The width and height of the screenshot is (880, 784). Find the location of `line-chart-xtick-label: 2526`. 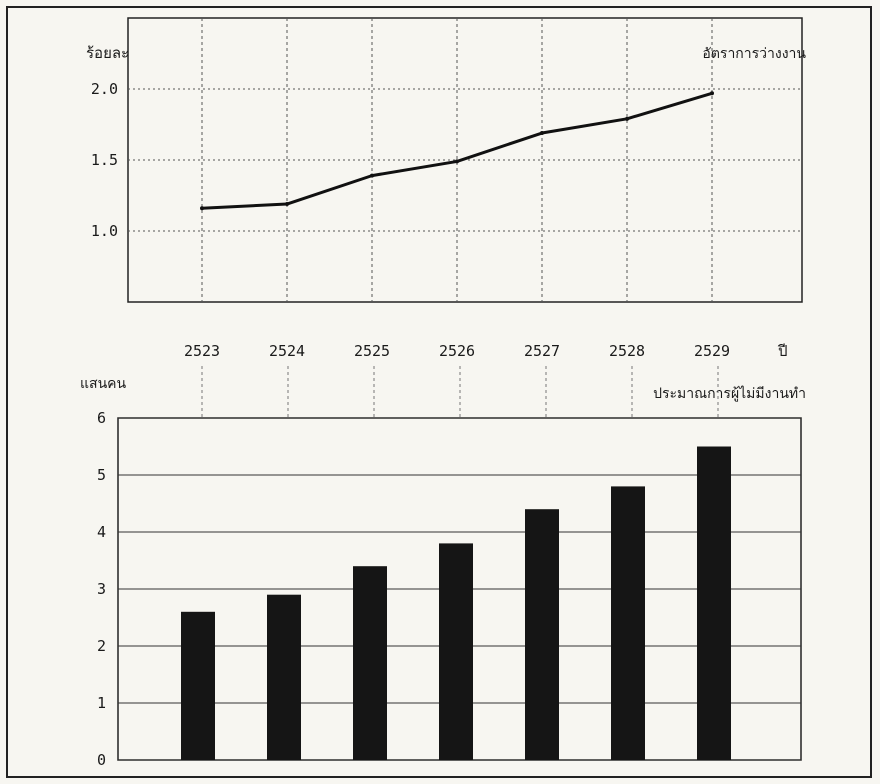

line-chart-xtick-label: 2526 is located at coordinates (457, 351).